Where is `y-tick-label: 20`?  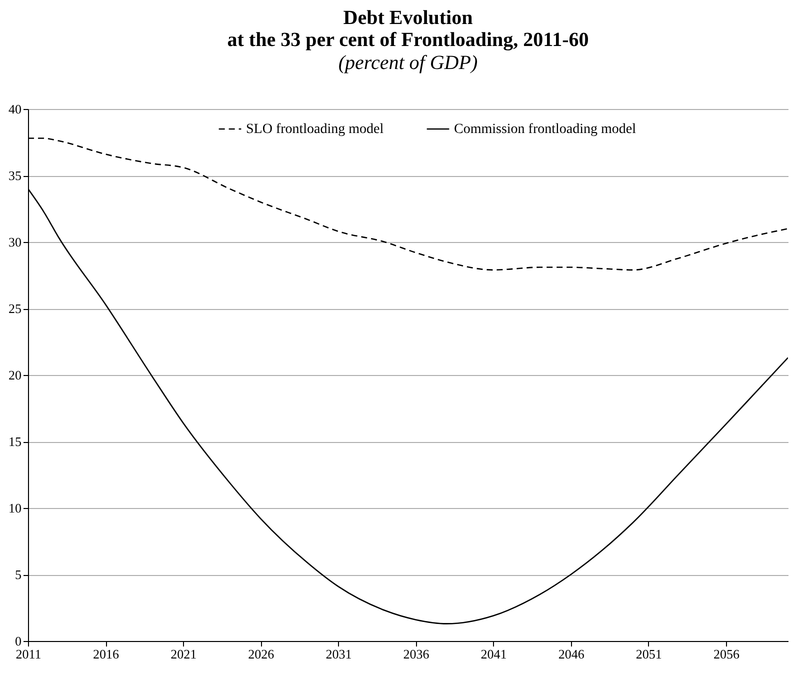
y-tick-label: 20 is located at coordinates (15, 375).